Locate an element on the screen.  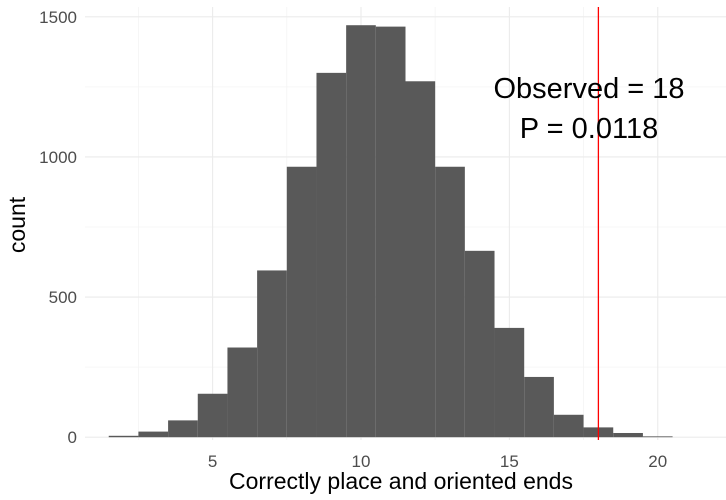
x-tick-label: 20 is located at coordinates (657, 461).